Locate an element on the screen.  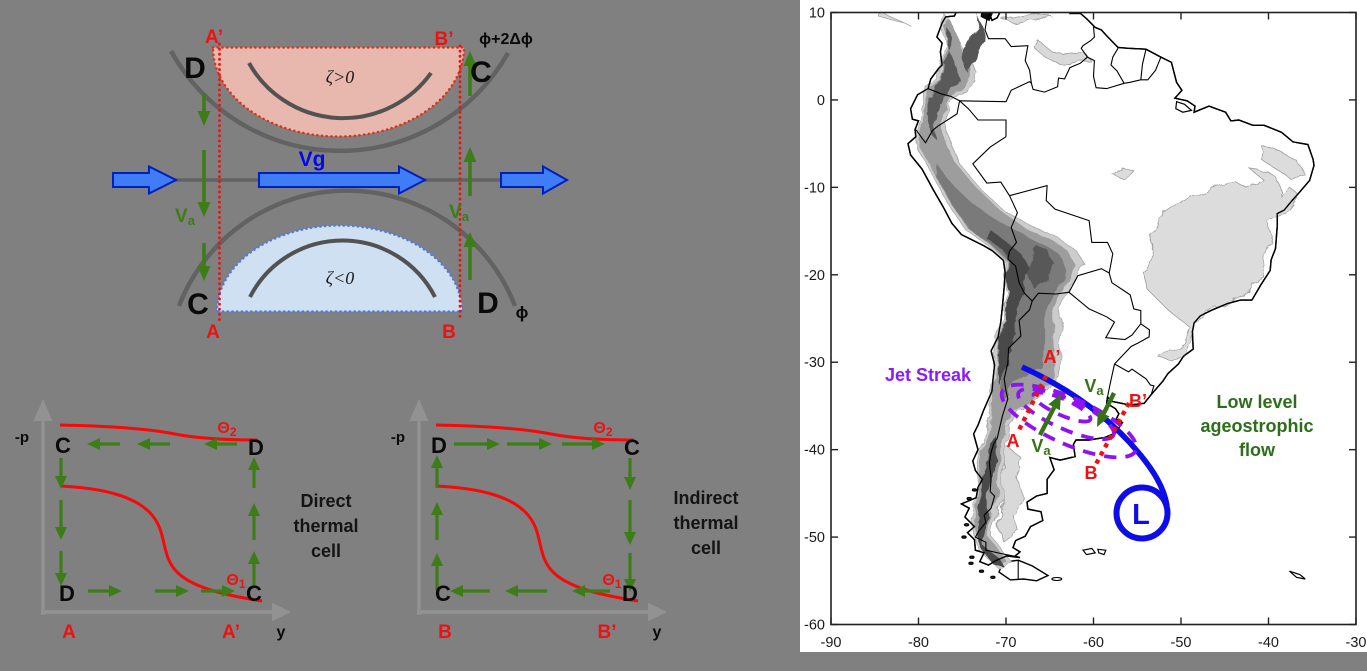
svg-text: -10 is located at coordinates (814, 188).